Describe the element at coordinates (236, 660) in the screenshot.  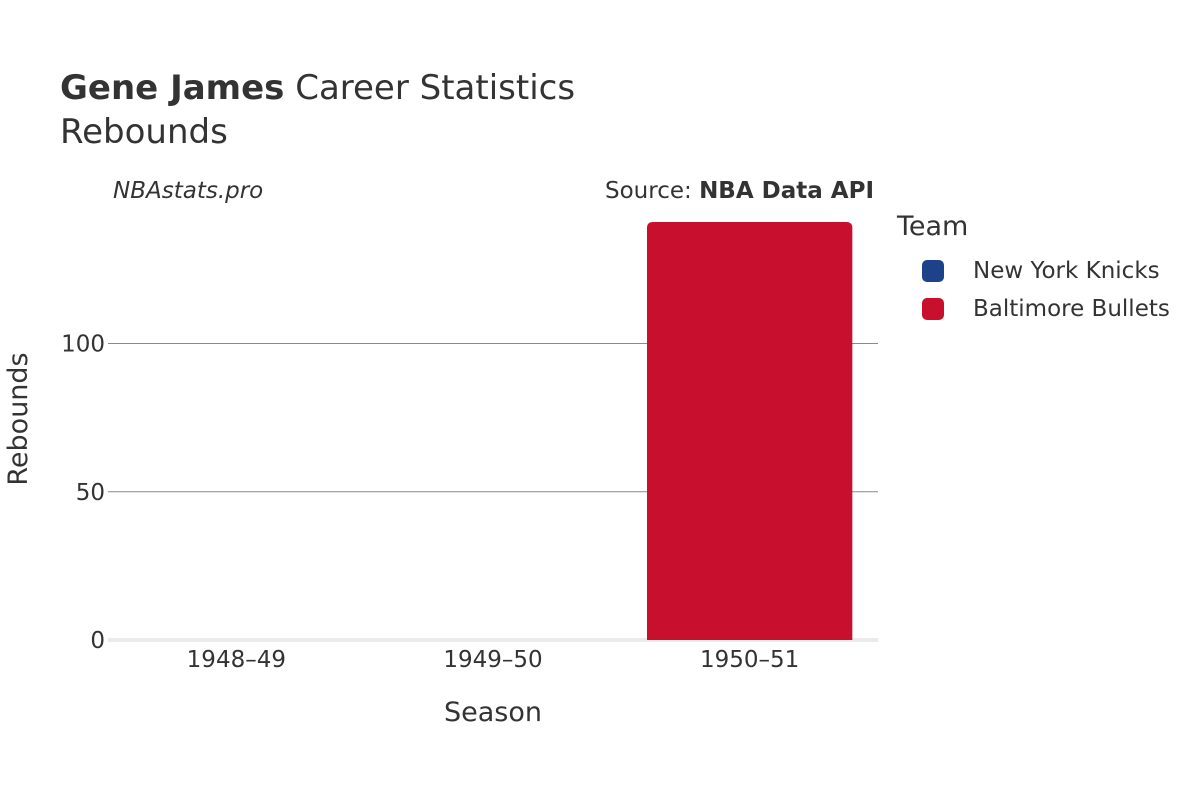
I see `x-tick-label: 1948–49` at that location.